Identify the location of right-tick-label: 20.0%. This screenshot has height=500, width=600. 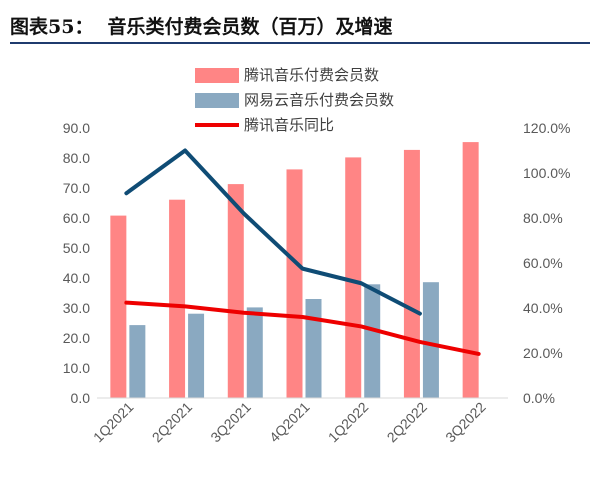
(543, 353).